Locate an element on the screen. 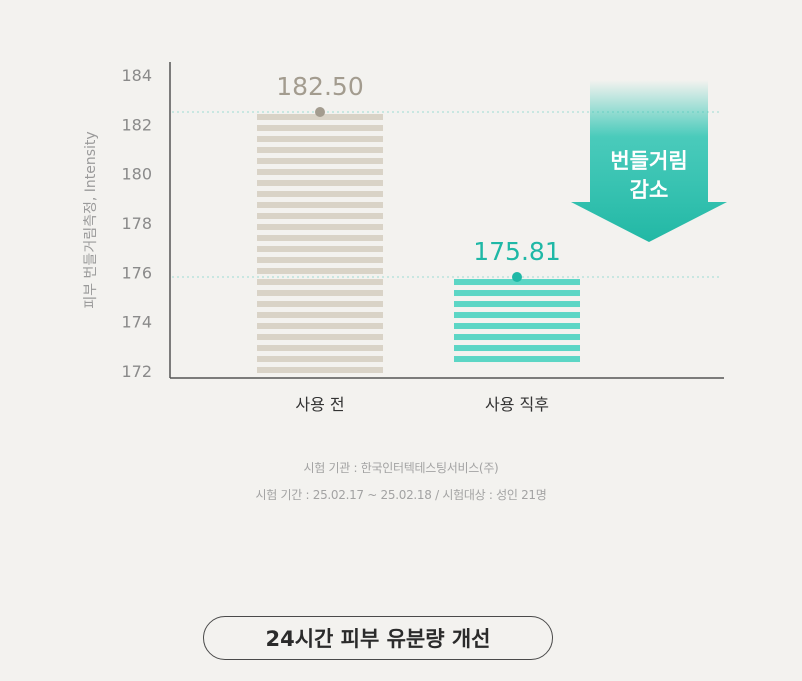  y-axis-label: 피부 번들거림측정, Intensity is located at coordinates (91, 219).